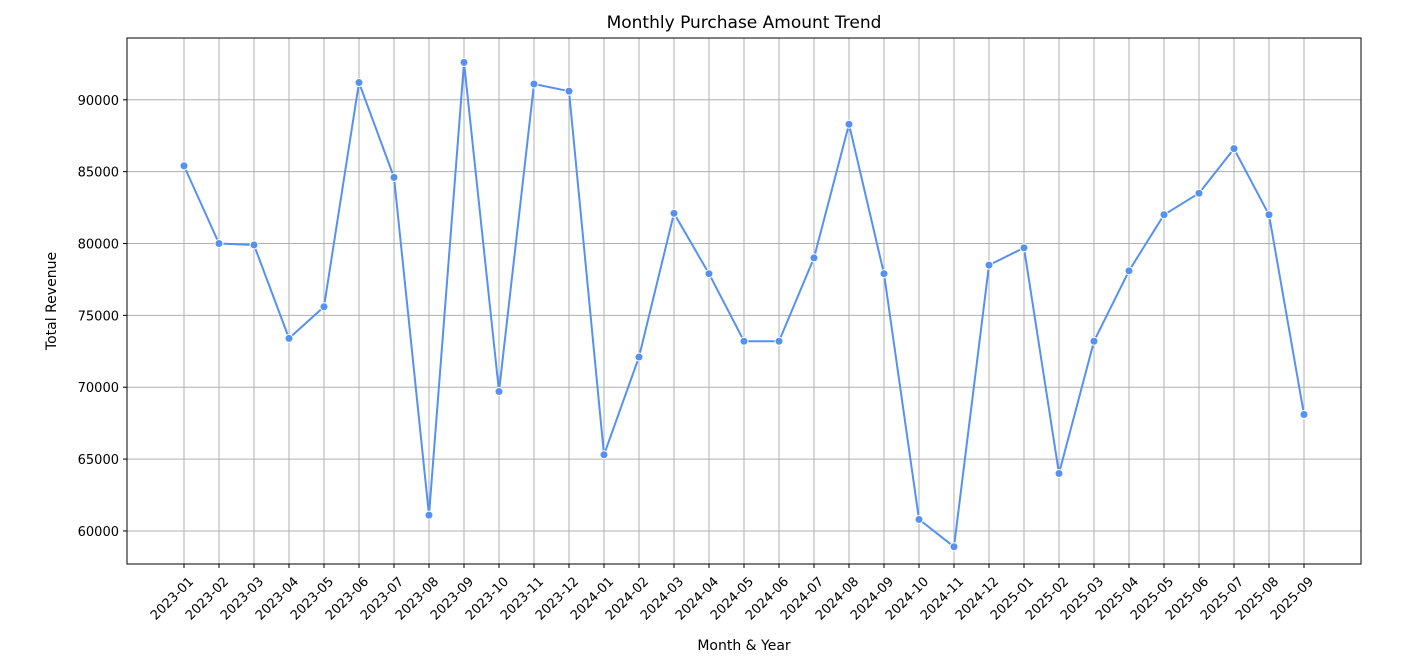 The width and height of the screenshot is (1413, 657). What do you see at coordinates (52, 301) in the screenshot?
I see `y-axis-label: Total Revenue` at bounding box center [52, 301].